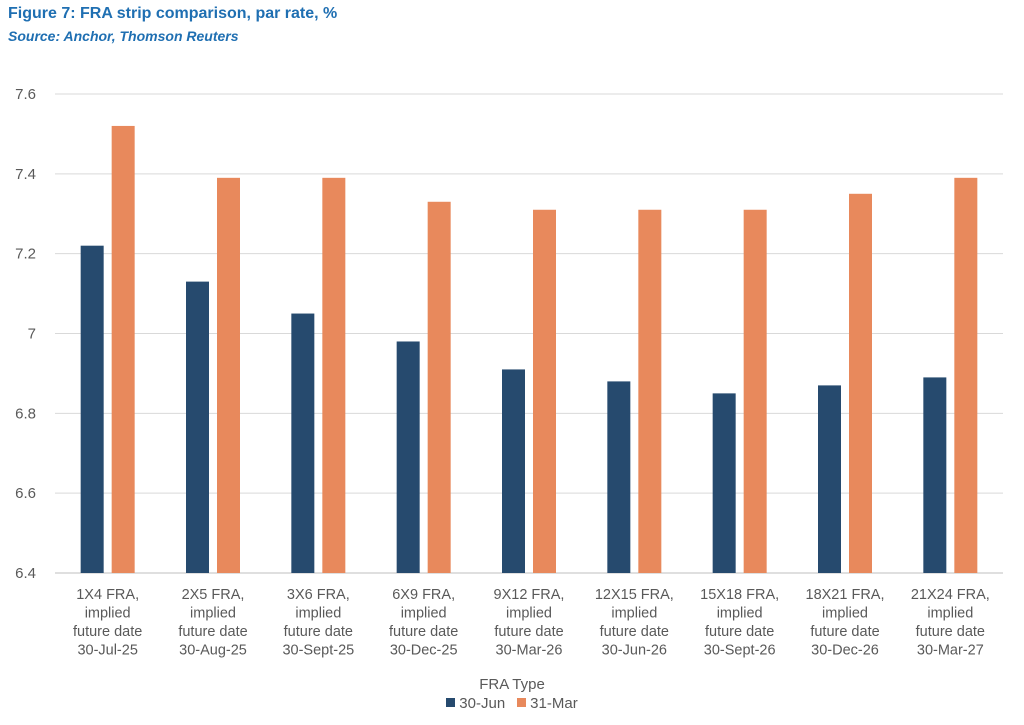  What do you see at coordinates (123, 36) in the screenshot?
I see `chart-subtitle: Source: Anchor, Thomson Reuters` at bounding box center [123, 36].